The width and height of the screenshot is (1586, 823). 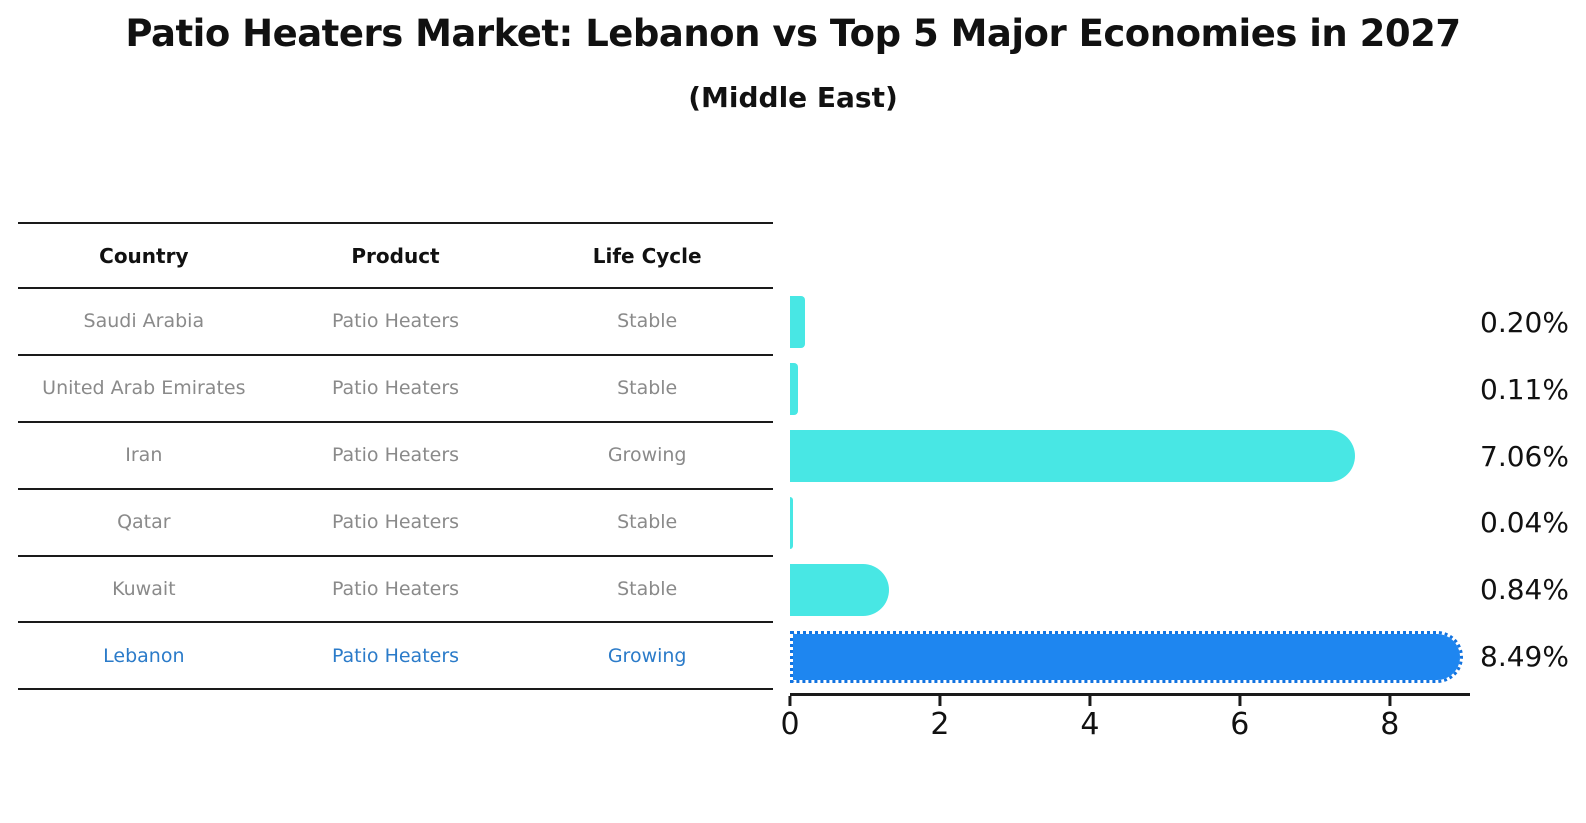 I want to click on table-cell-country: Kuwait, so click(x=144, y=589).